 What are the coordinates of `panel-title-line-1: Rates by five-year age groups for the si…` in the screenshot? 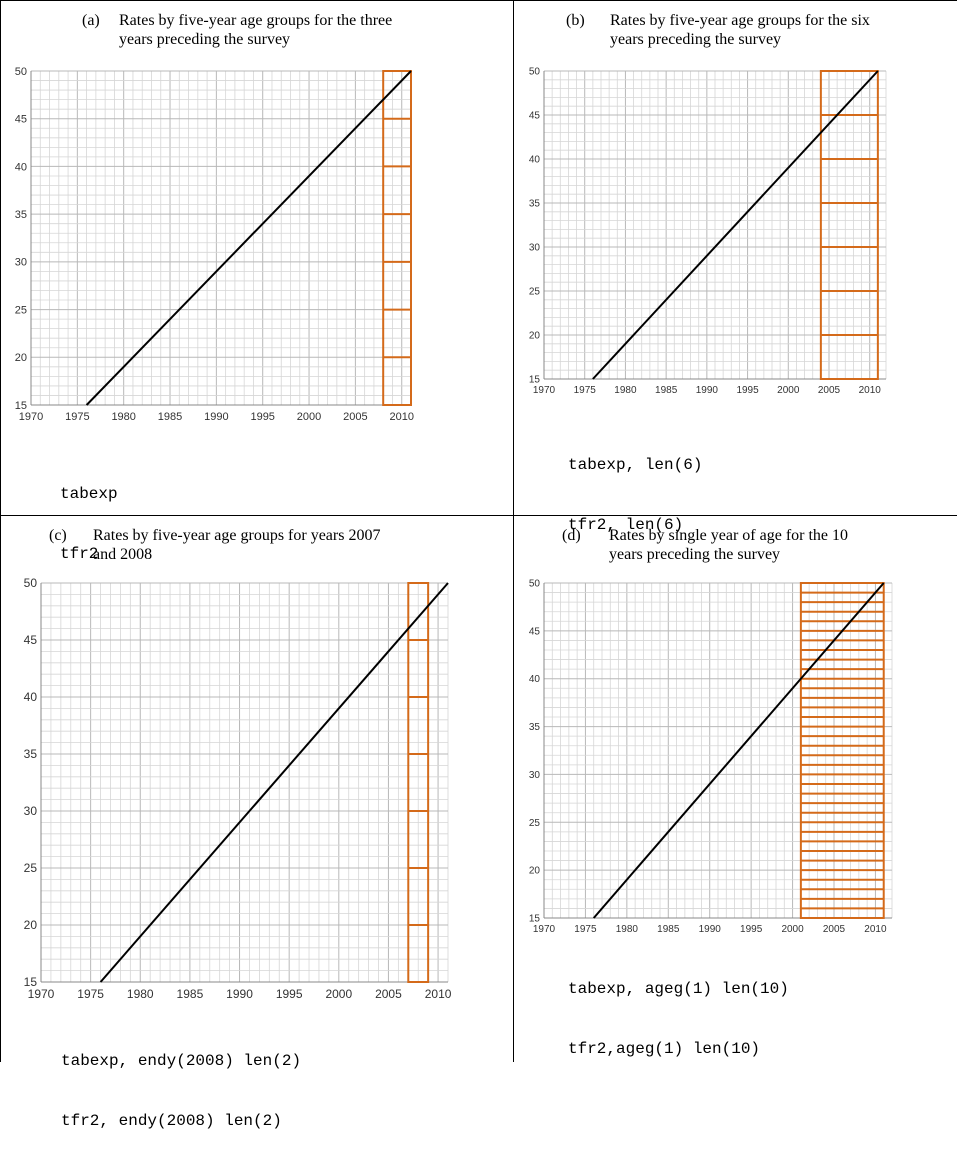 It's located at (740, 20).